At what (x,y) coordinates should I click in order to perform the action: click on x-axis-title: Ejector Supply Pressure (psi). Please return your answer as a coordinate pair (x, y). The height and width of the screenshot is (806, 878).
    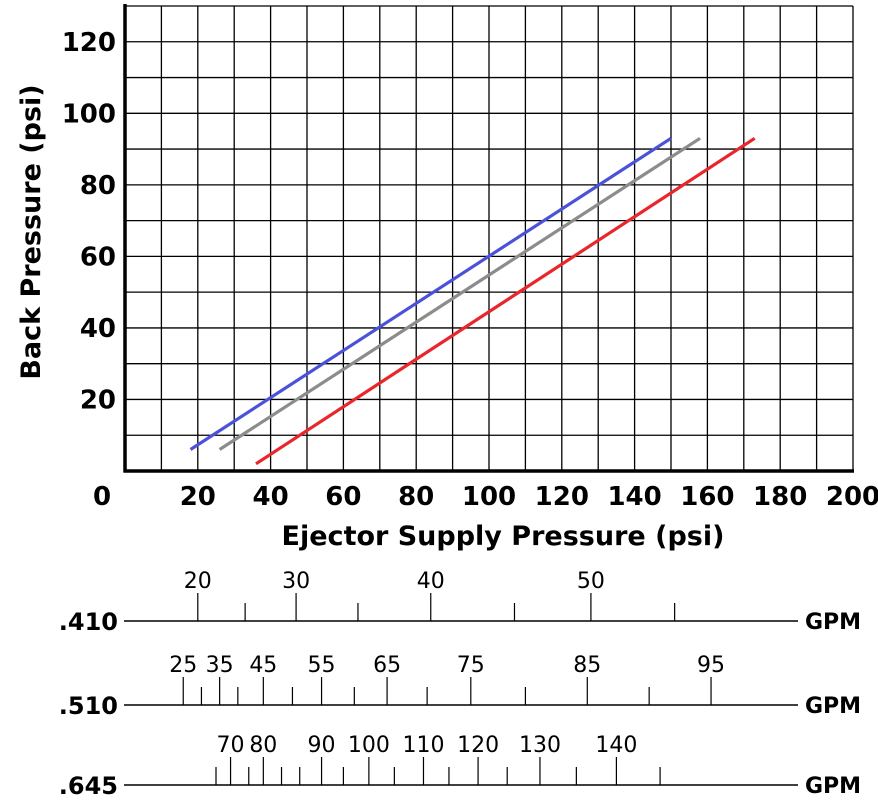
    Looking at the image, I should click on (503, 536).